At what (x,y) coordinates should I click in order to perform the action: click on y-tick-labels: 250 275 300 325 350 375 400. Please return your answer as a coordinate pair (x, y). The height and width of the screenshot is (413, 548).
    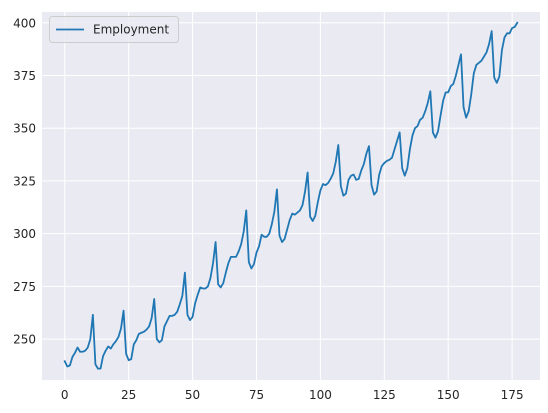
    Looking at the image, I should click on (24, 181).